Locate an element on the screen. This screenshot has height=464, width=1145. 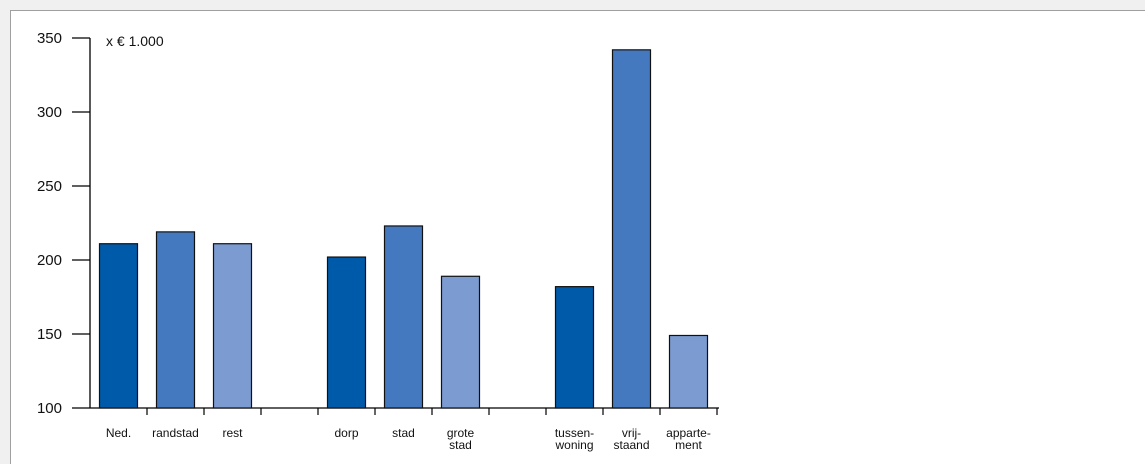
unit-label: x € 1.000 is located at coordinates (135, 41).